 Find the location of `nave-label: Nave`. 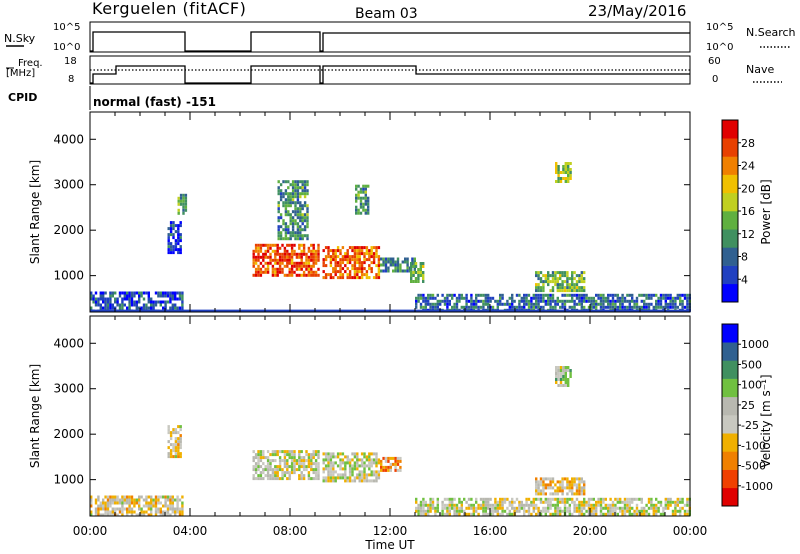

nave-label: Nave is located at coordinates (760, 69).